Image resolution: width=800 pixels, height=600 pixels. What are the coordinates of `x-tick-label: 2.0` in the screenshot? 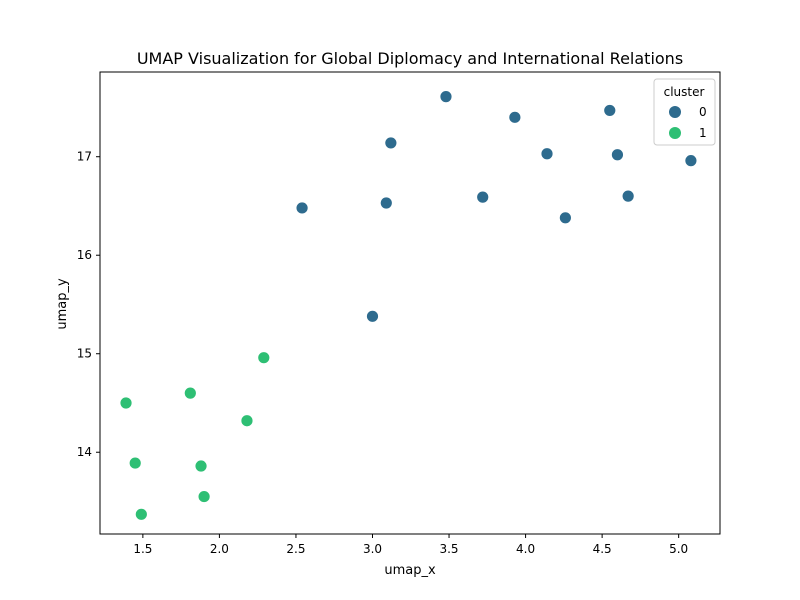 It's located at (219, 549).